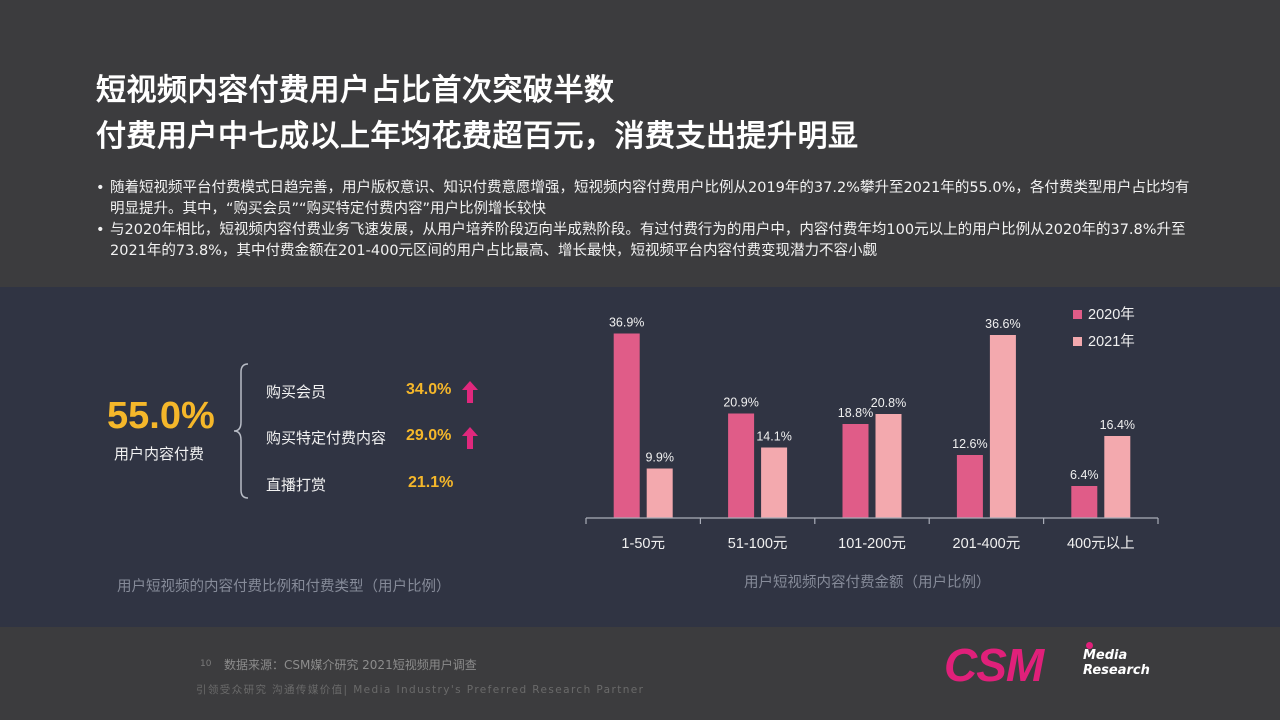  Describe the element at coordinates (1084, 475) in the screenshot. I see `bar-value-label: 6.4%` at that location.